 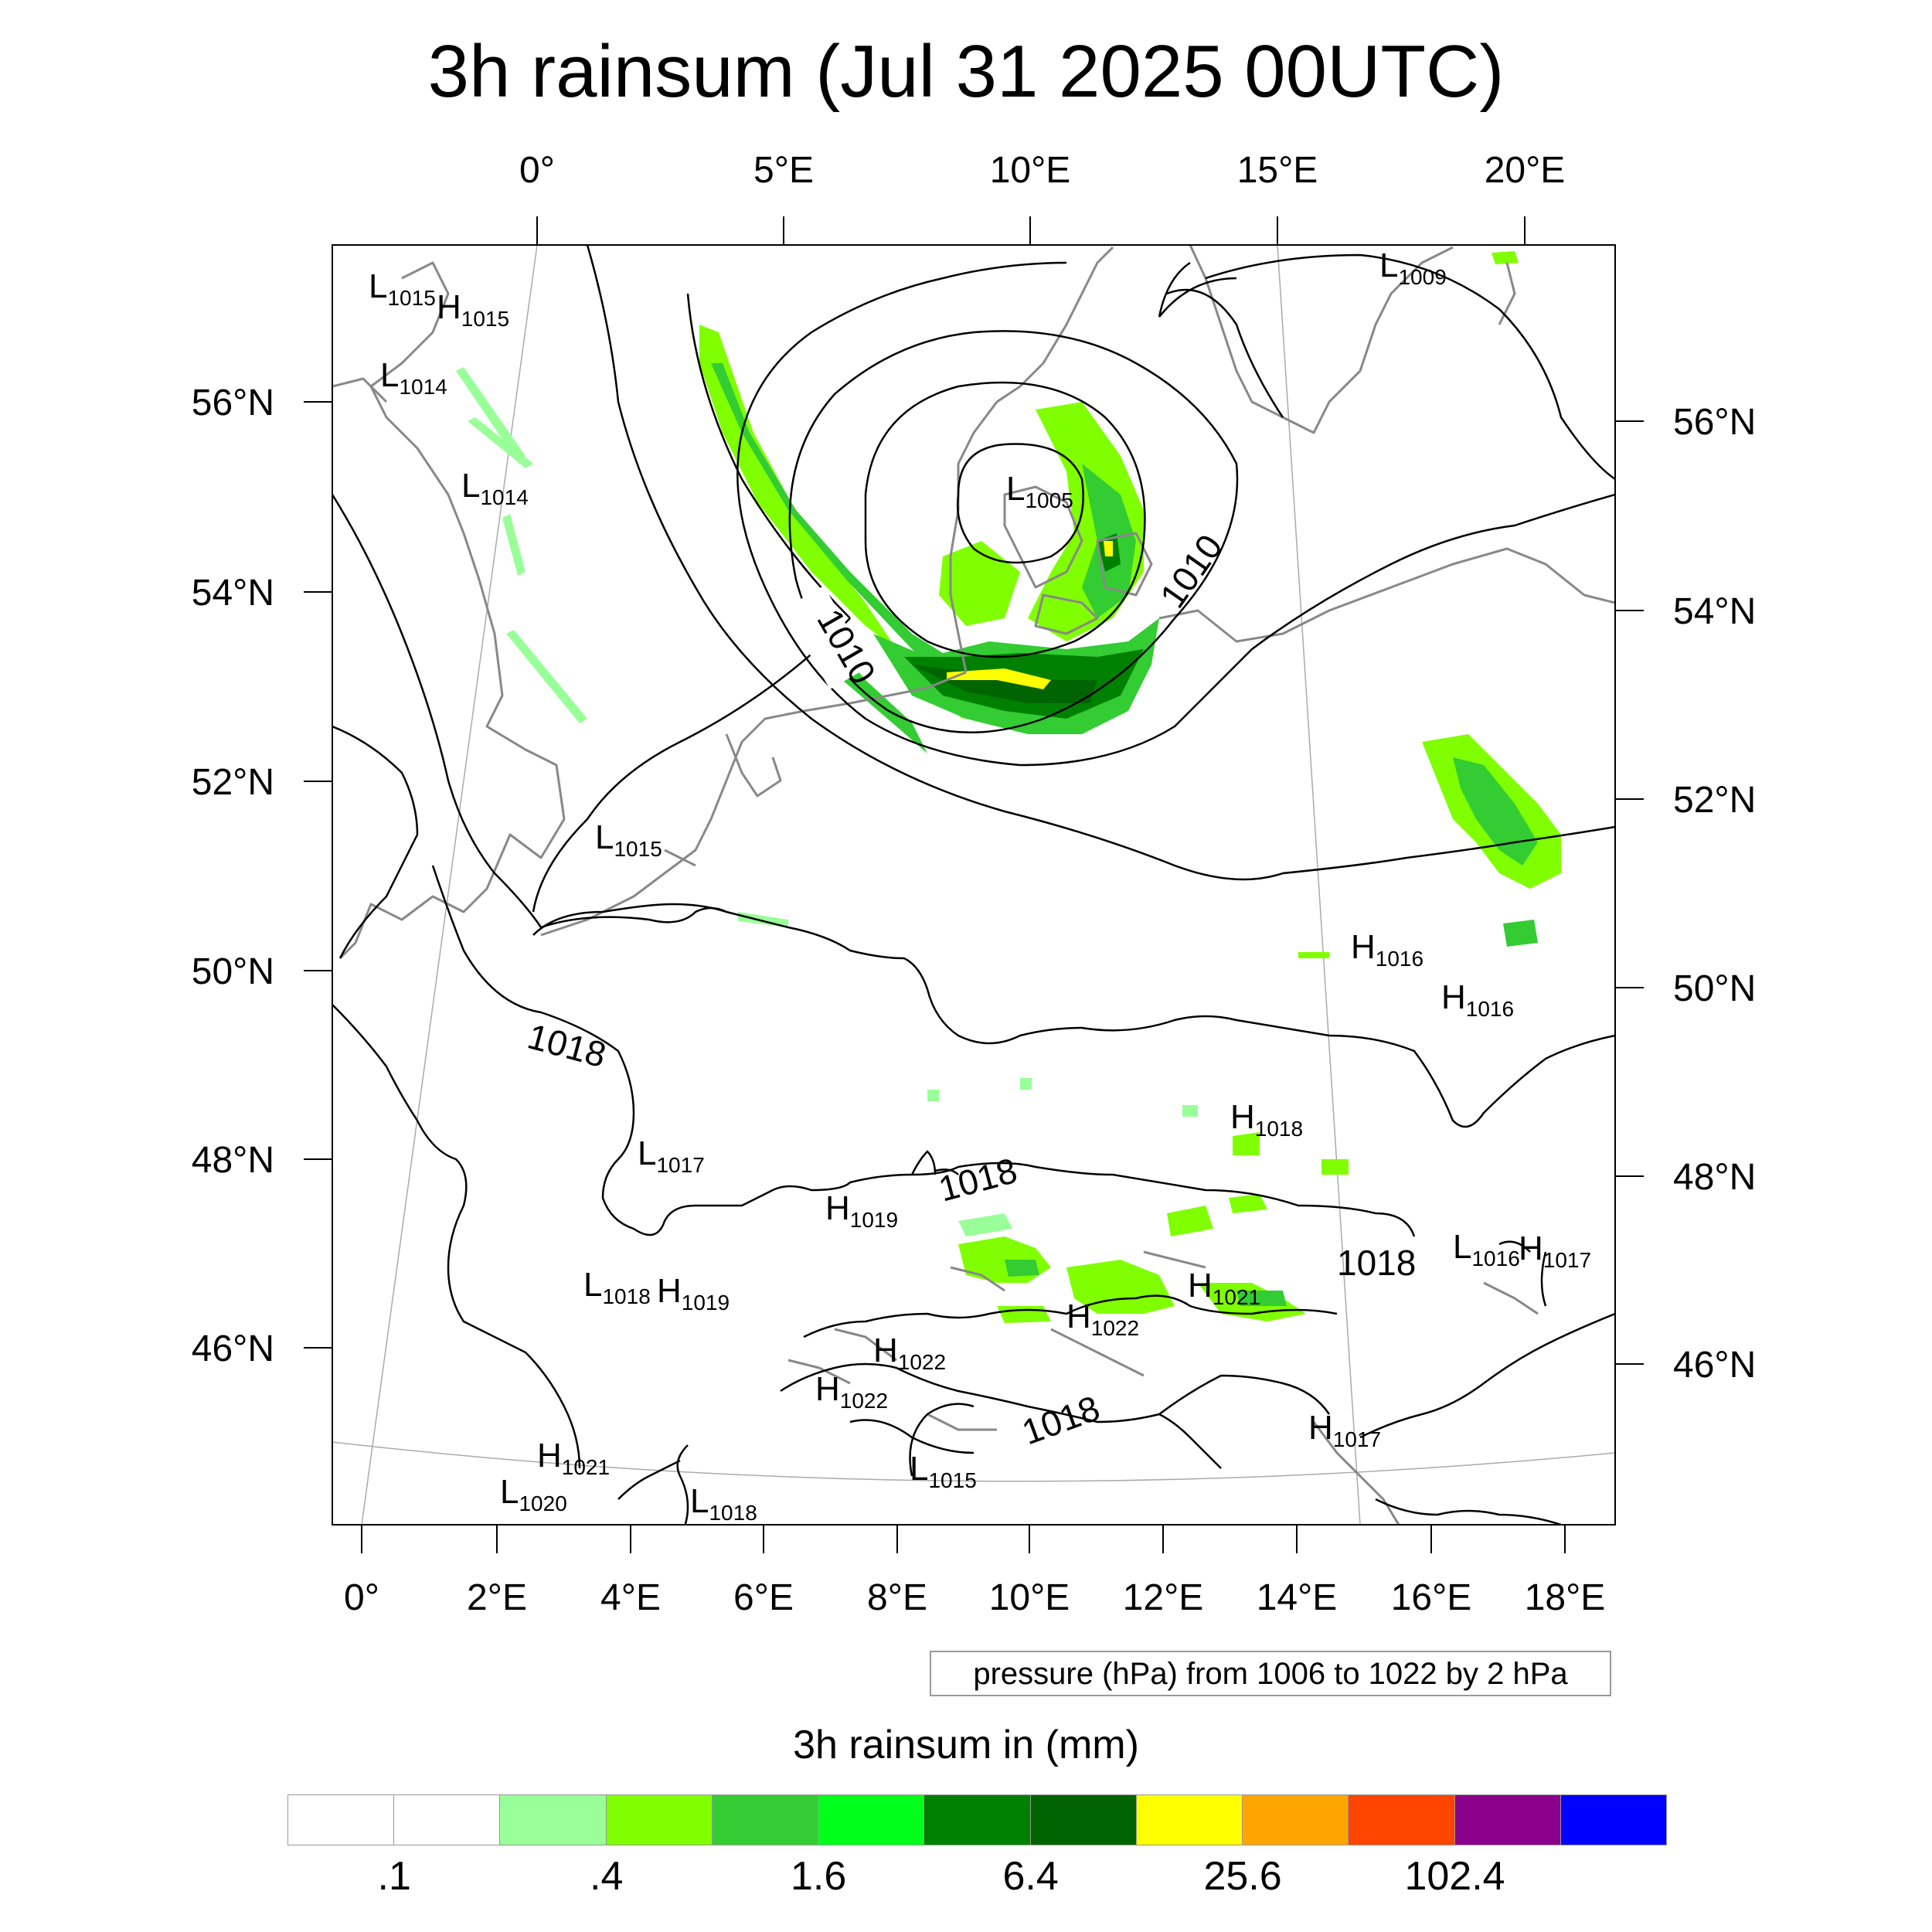 I want to click on pressure-value: 1014, so click(x=423, y=387).